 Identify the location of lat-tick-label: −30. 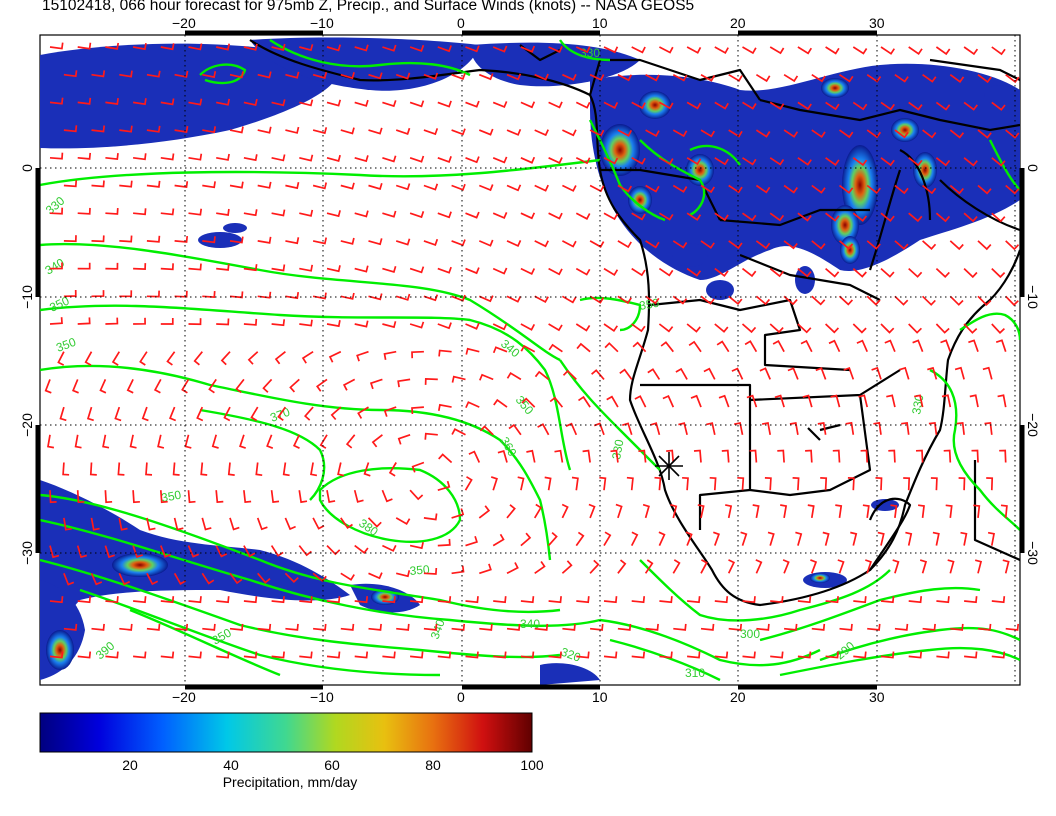
(1033, 553).